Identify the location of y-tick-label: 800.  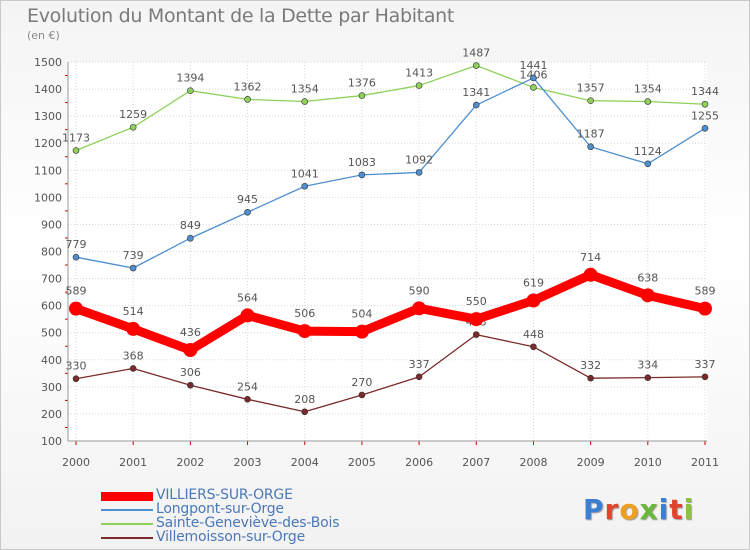
(51, 252).